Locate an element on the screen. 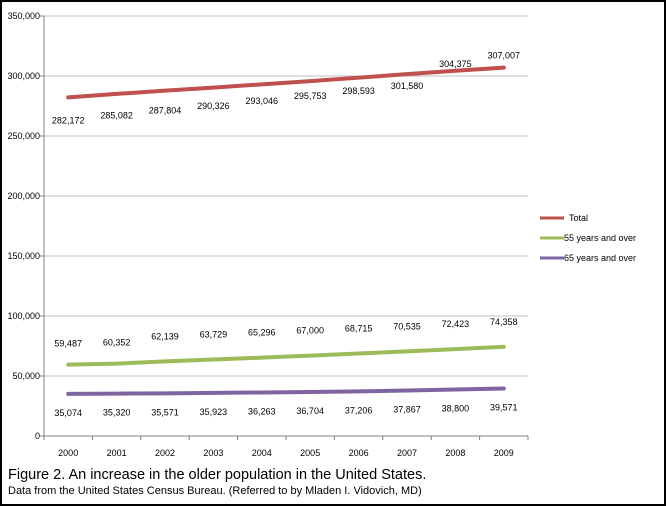 This screenshot has width=666, height=506. x-tick-label-2009: 2009 is located at coordinates (504, 453).